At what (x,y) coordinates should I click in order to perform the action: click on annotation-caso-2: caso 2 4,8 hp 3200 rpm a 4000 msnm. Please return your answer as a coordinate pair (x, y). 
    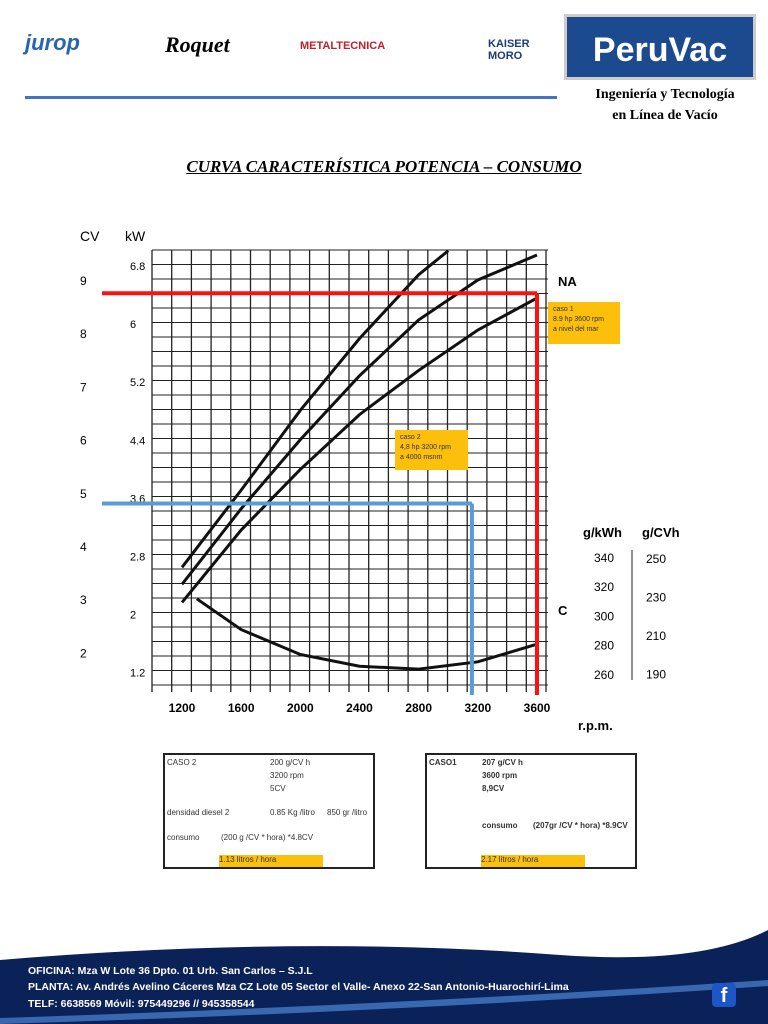
    Looking at the image, I should click on (431, 450).